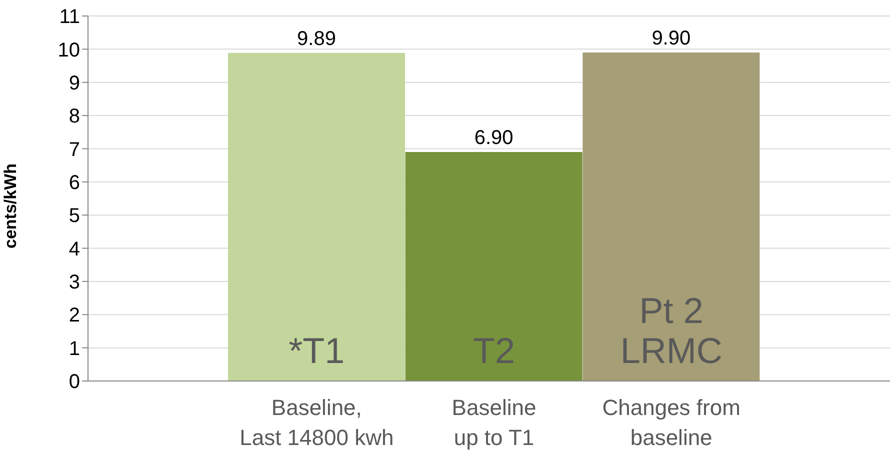 The image size is (896, 459). What do you see at coordinates (69, 50) in the screenshot?
I see `y-tick-label: 10` at bounding box center [69, 50].